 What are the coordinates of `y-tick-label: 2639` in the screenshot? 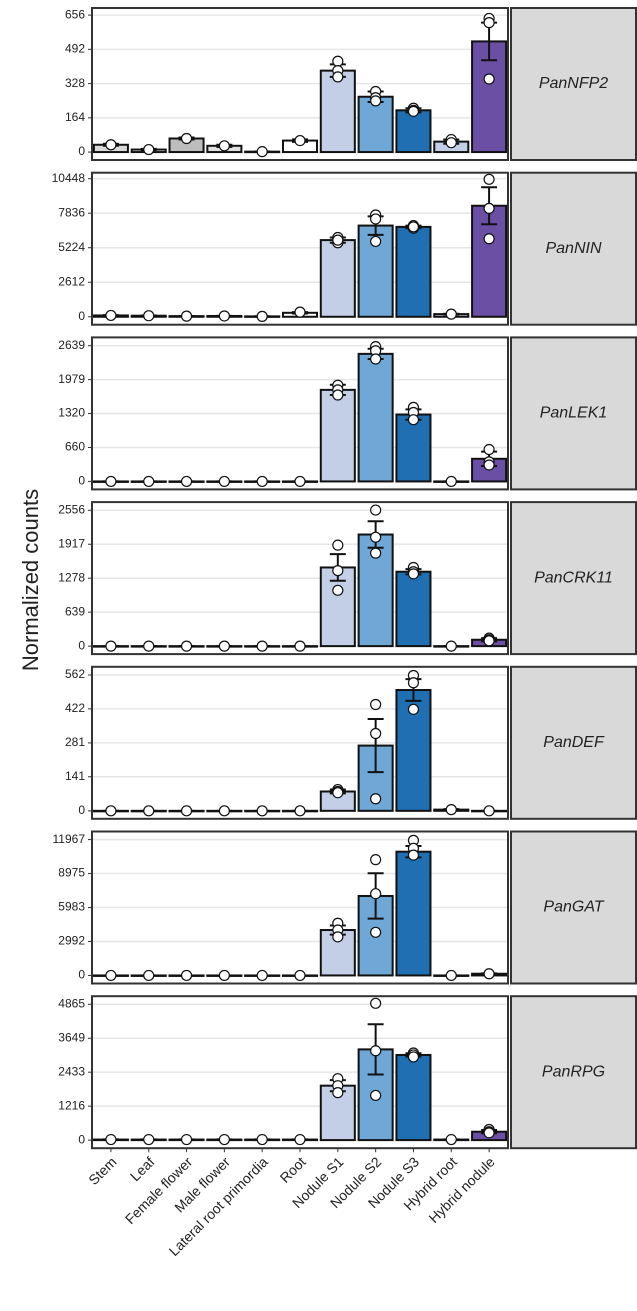 It's located at (71, 345).